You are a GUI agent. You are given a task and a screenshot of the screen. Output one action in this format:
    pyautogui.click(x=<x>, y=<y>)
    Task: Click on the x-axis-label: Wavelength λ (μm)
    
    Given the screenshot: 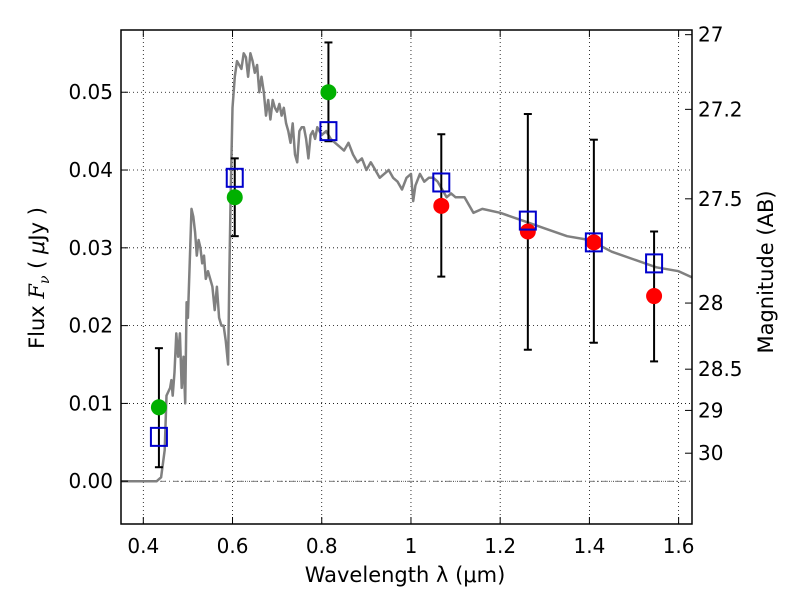 What is the action you would take?
    pyautogui.click(x=405, y=575)
    